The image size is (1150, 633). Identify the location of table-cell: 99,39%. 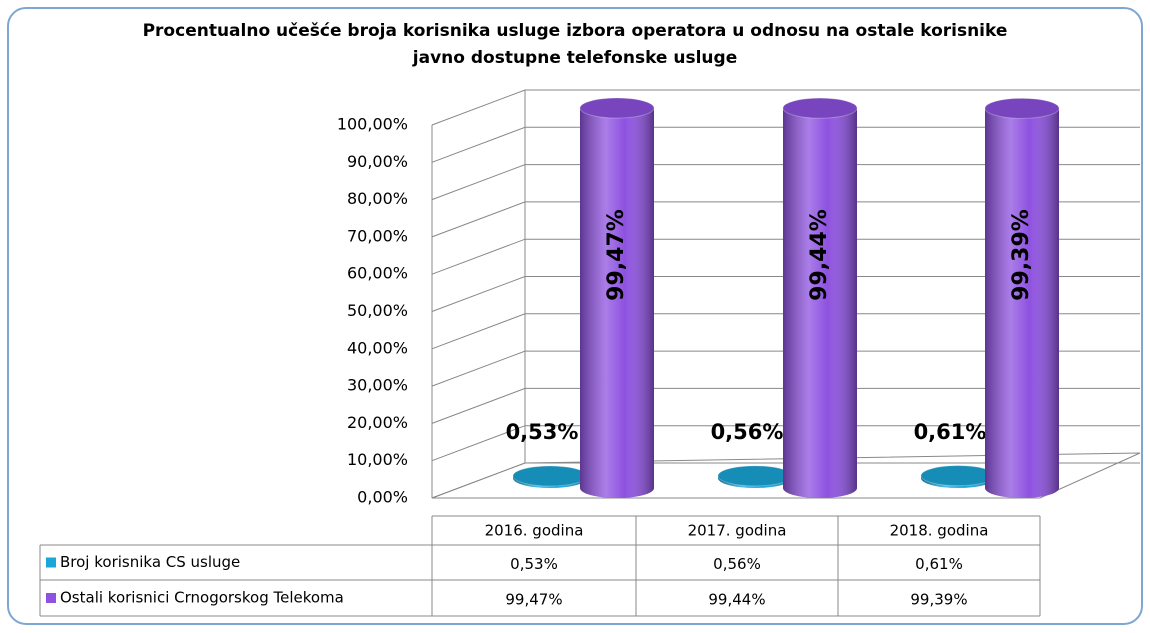
(938, 600).